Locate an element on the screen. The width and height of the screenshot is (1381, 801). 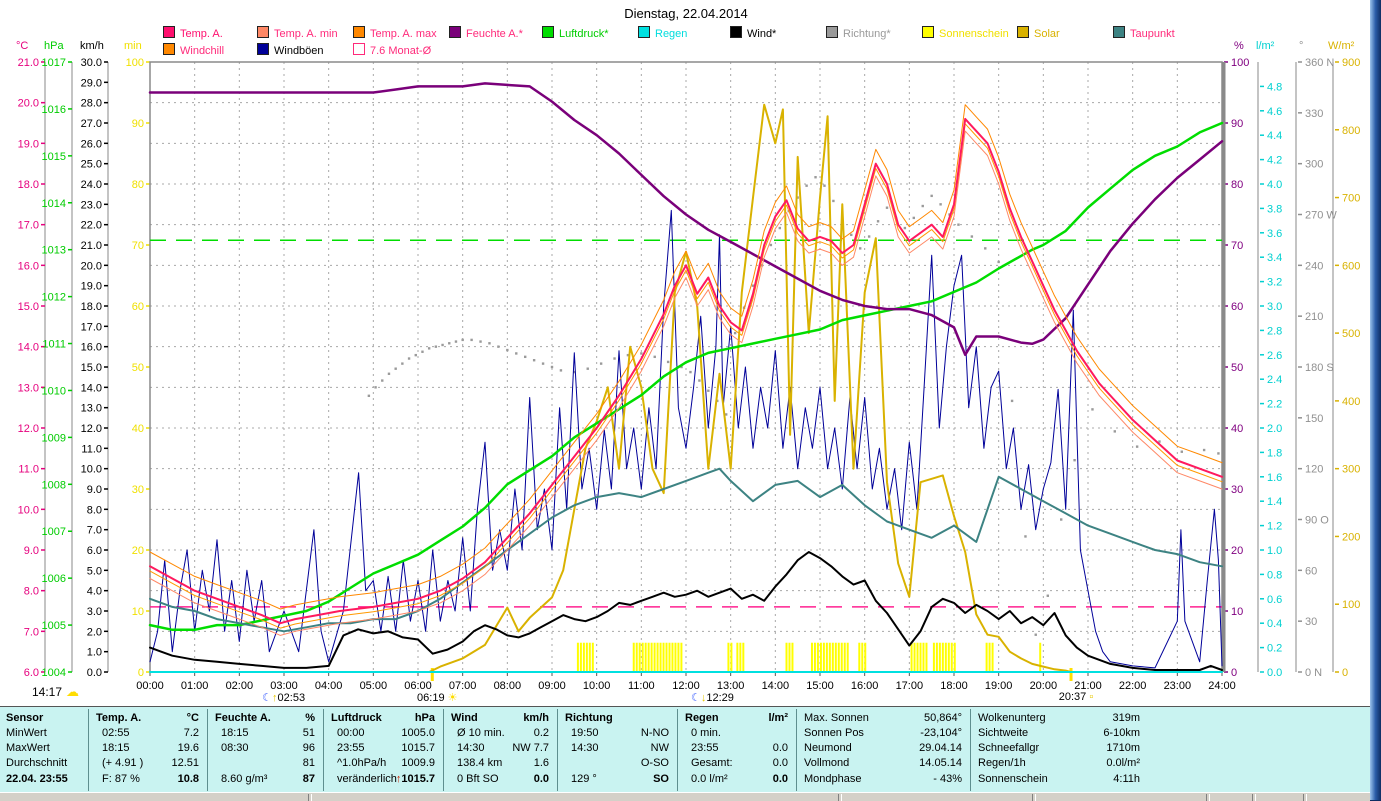
col-header: Regen is located at coordinates (702, 718).